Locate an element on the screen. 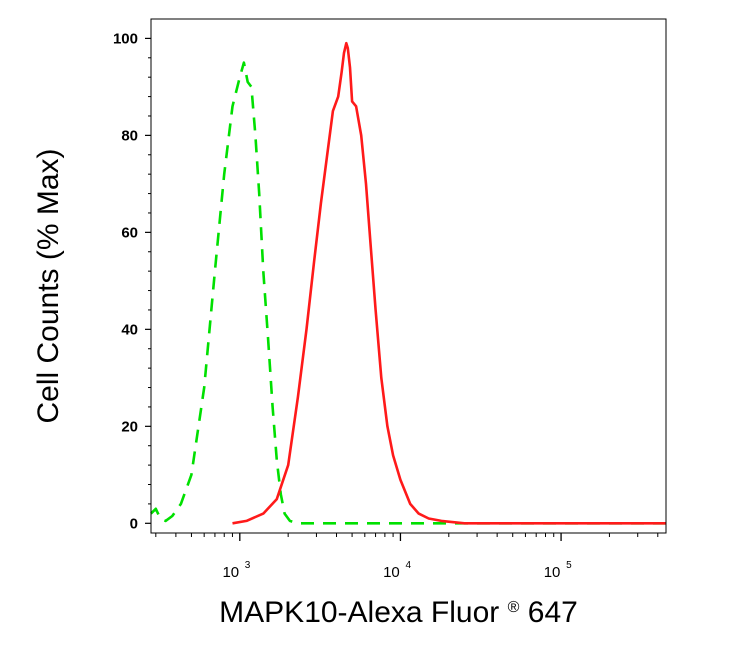  y-tick-label: 0 is located at coordinates (134, 523).